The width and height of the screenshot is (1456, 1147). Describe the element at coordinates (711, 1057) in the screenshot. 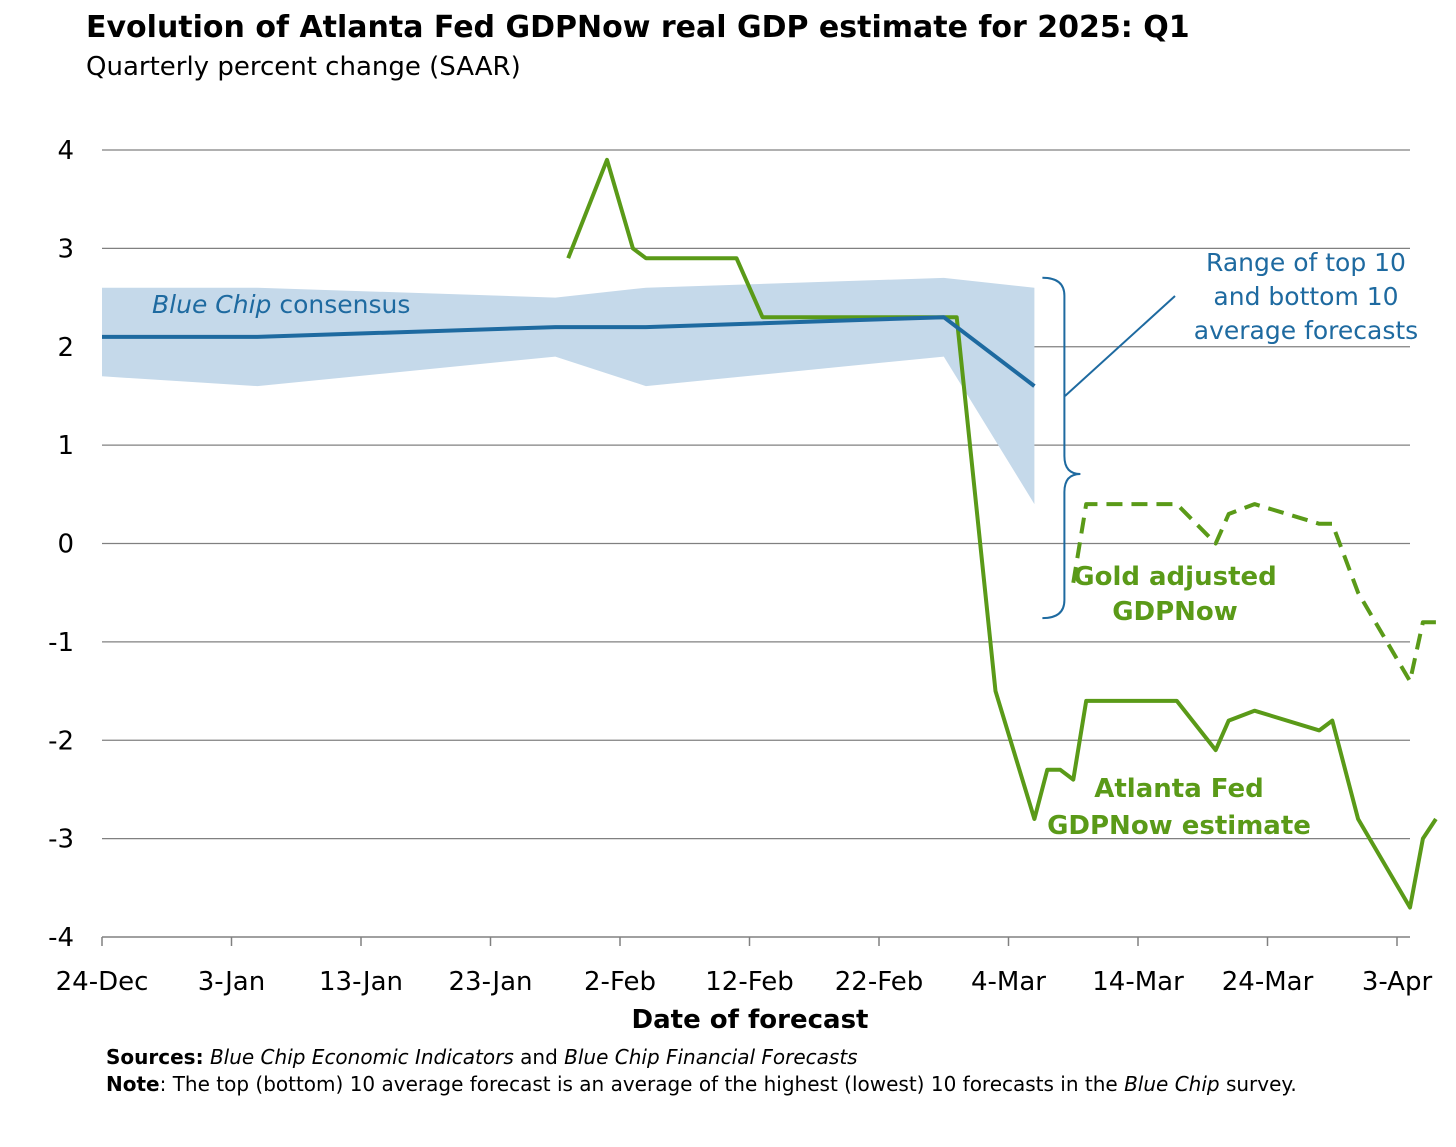

I see `sources-publication-2: Blue Chip Financial Forecasts` at that location.